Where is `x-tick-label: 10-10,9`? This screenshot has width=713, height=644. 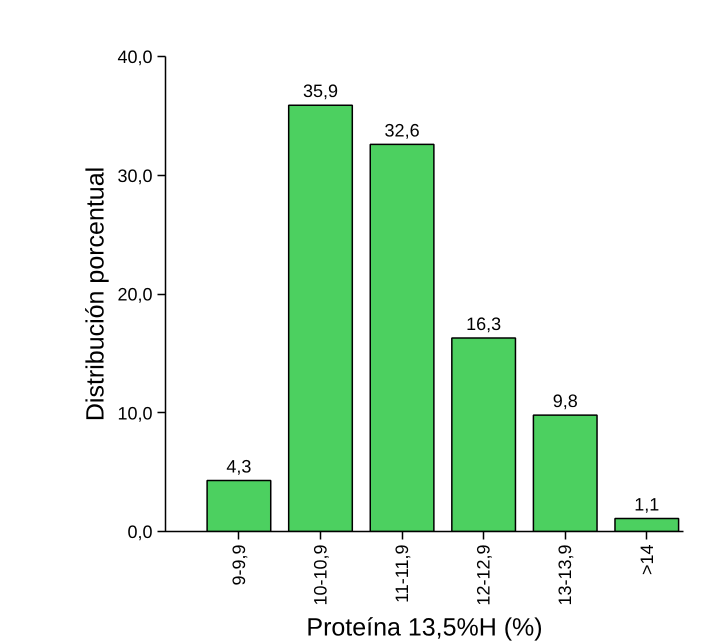 x-tick-label: 10-10,9 is located at coordinates (320, 575).